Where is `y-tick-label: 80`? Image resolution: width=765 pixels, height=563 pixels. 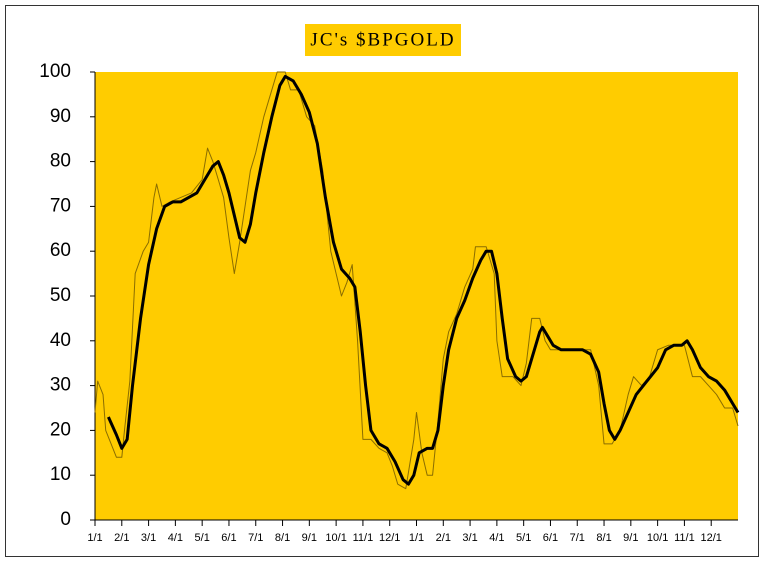
y-tick-label: 80 is located at coordinates (60, 161).